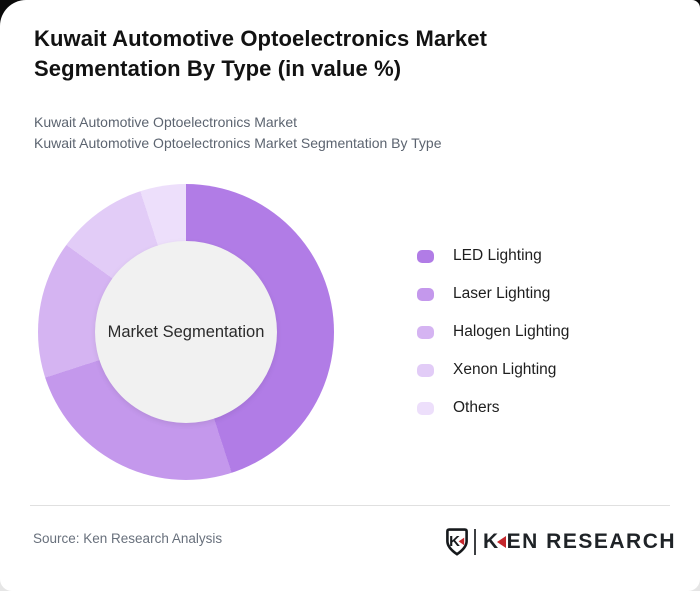  What do you see at coordinates (166, 122) in the screenshot?
I see `subtitle-line-1: Kuwait Automotive Optoelectronics Market` at bounding box center [166, 122].